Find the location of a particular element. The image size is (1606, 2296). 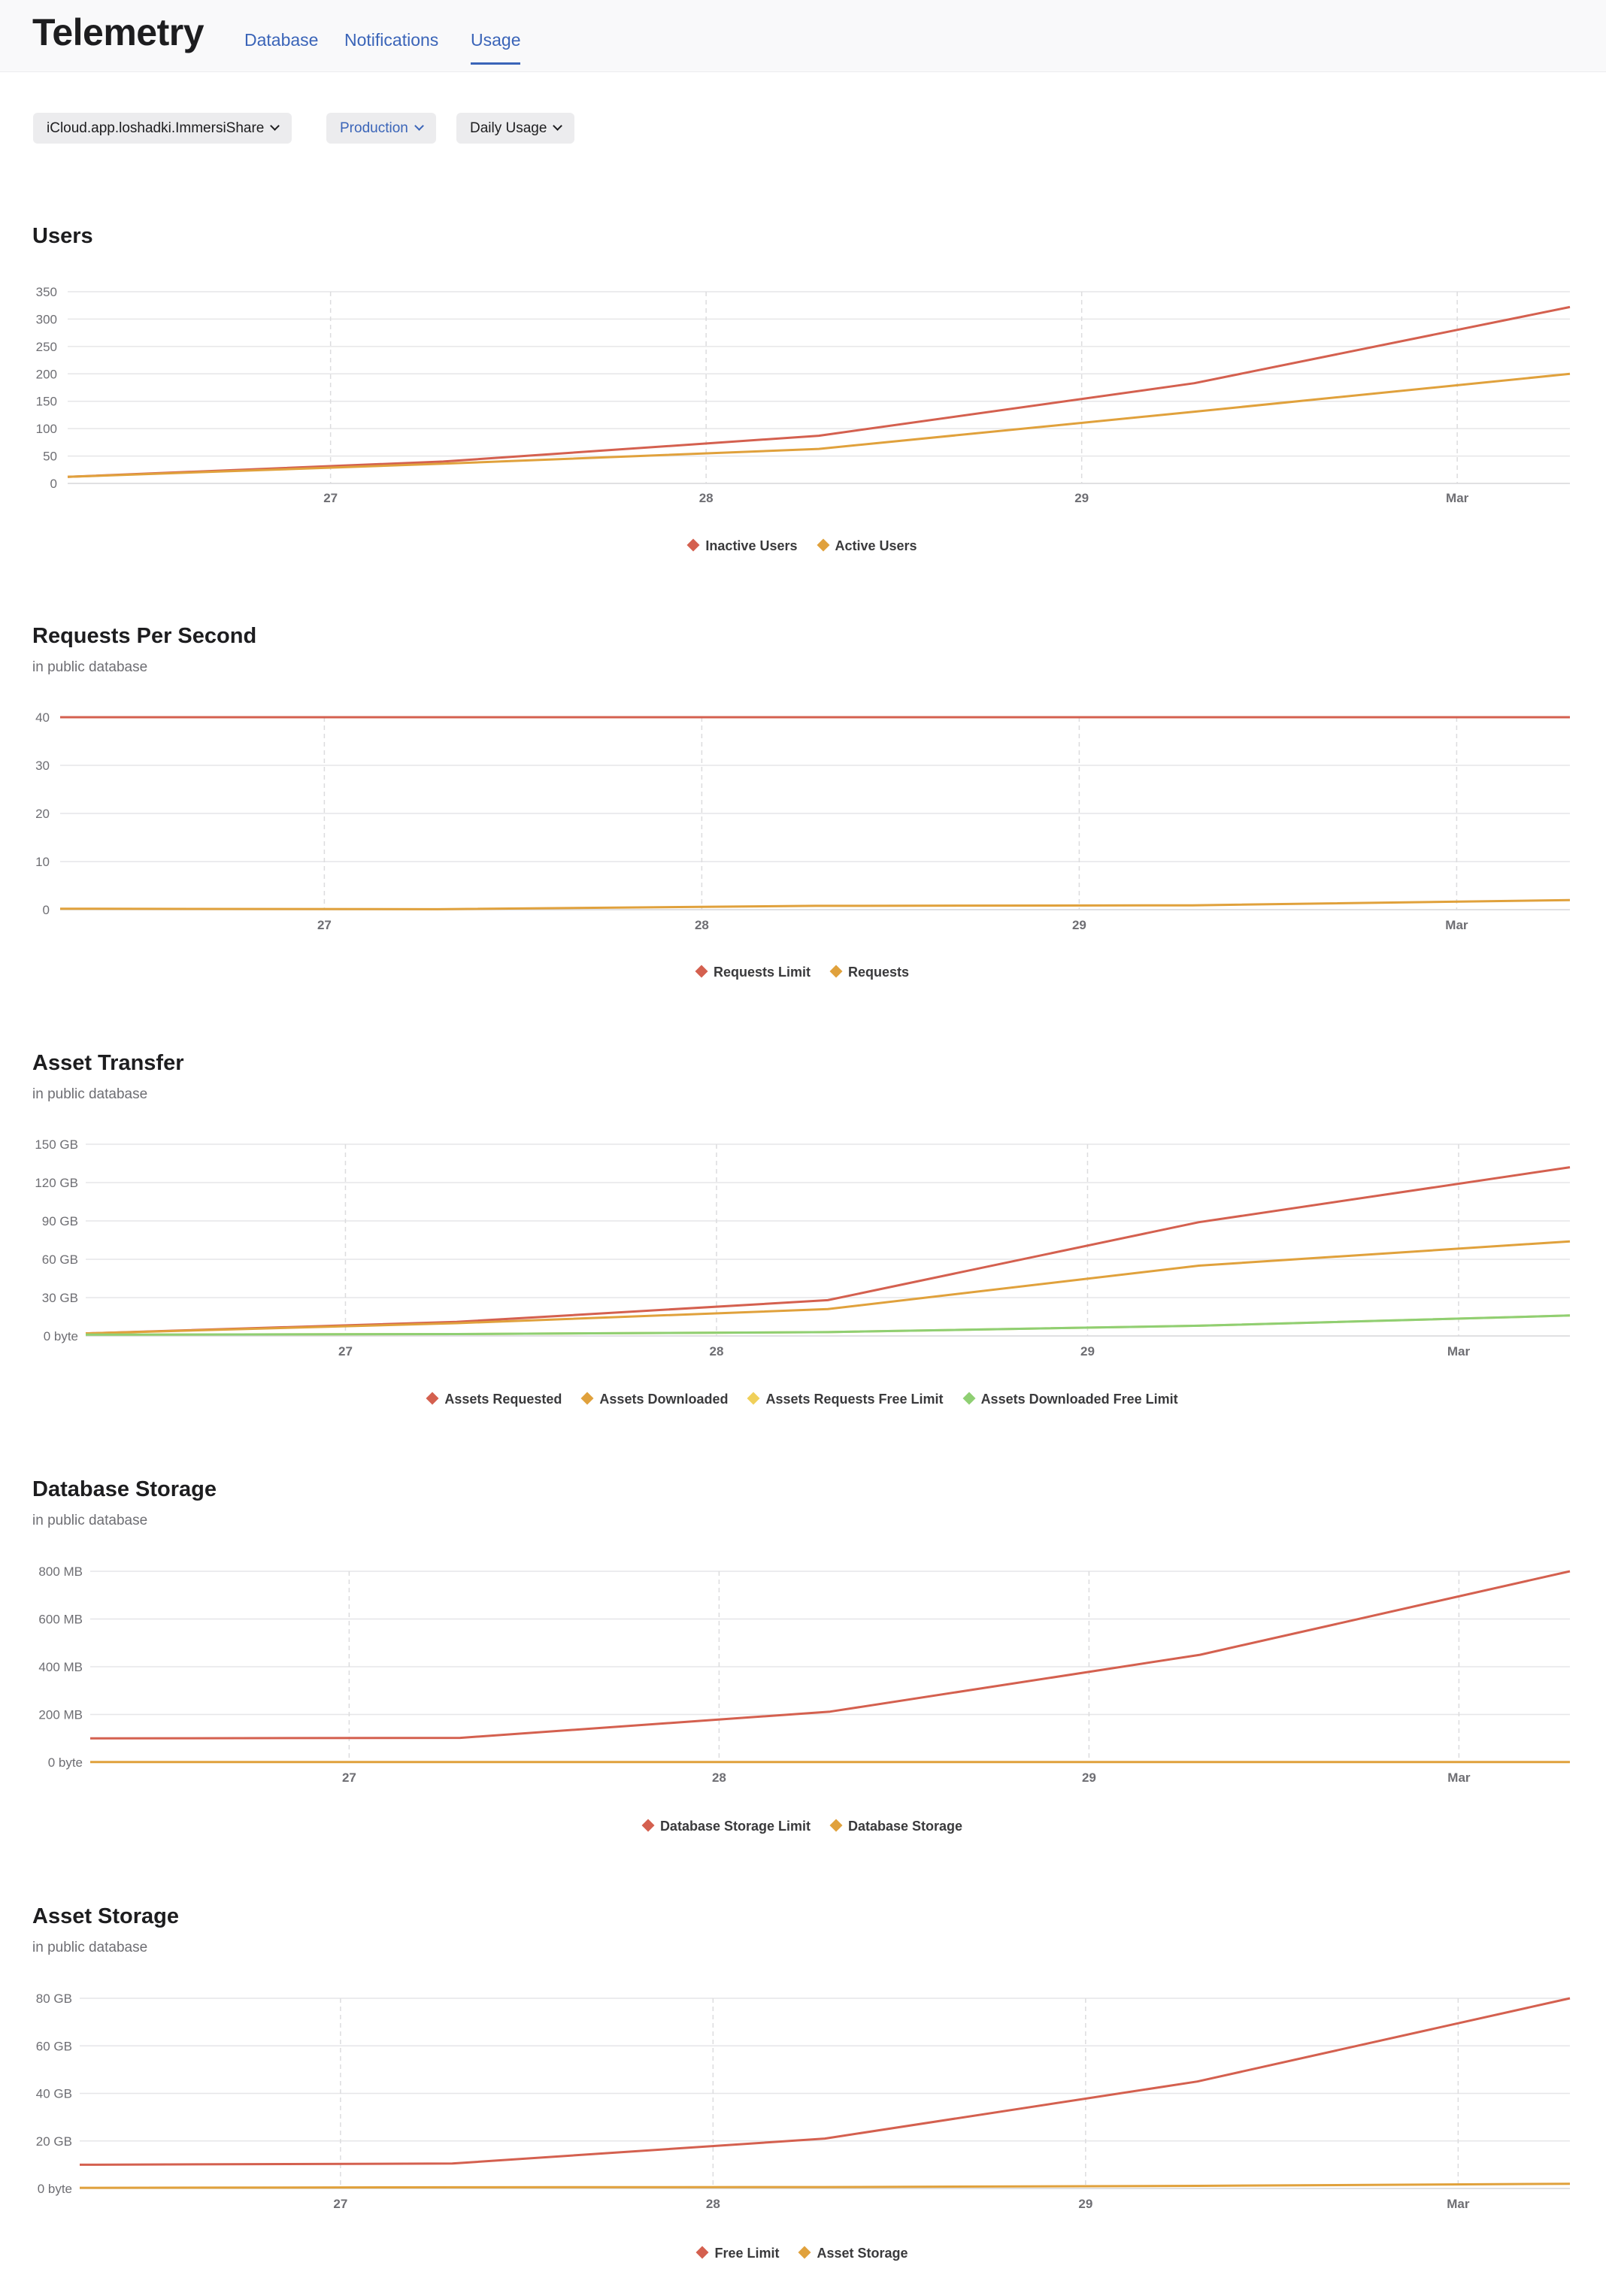

environment-select: Production is located at coordinates (381, 128).